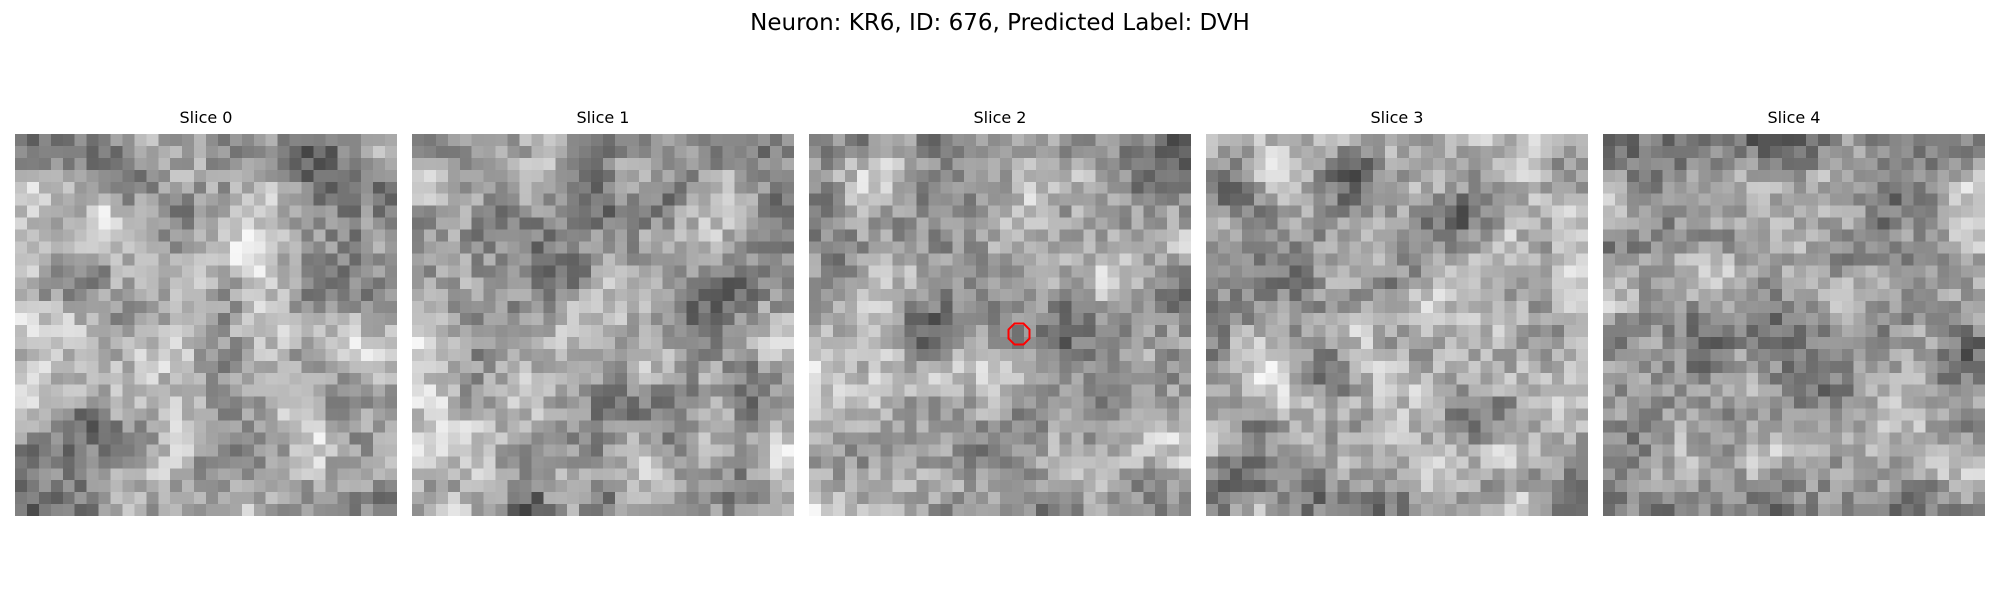 The image size is (2000, 600). What do you see at coordinates (1397, 117) in the screenshot?
I see `slice-title: Slice 3` at bounding box center [1397, 117].